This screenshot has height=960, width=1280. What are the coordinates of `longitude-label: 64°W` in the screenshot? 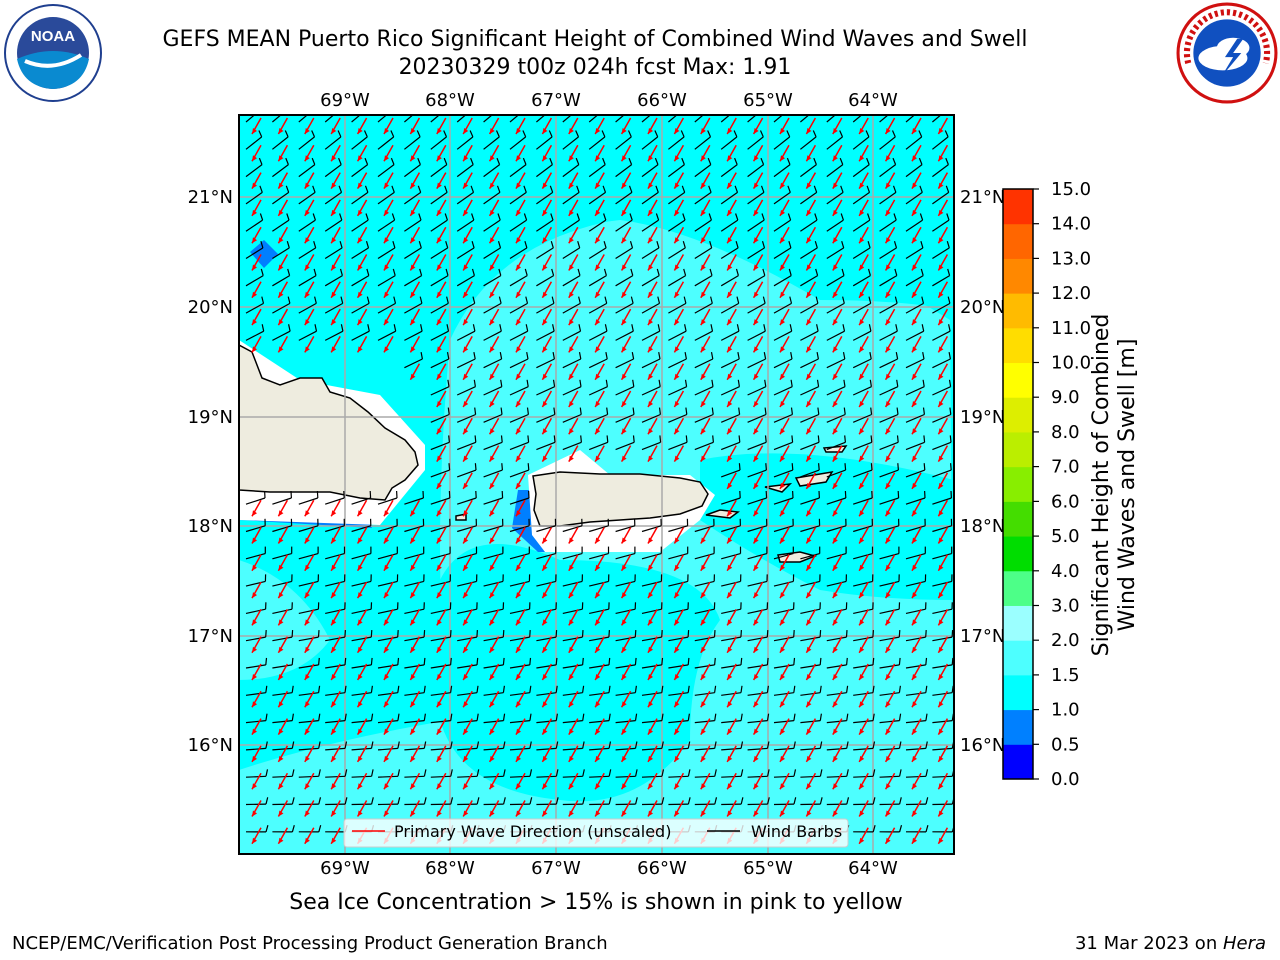 It's located at (873, 100).